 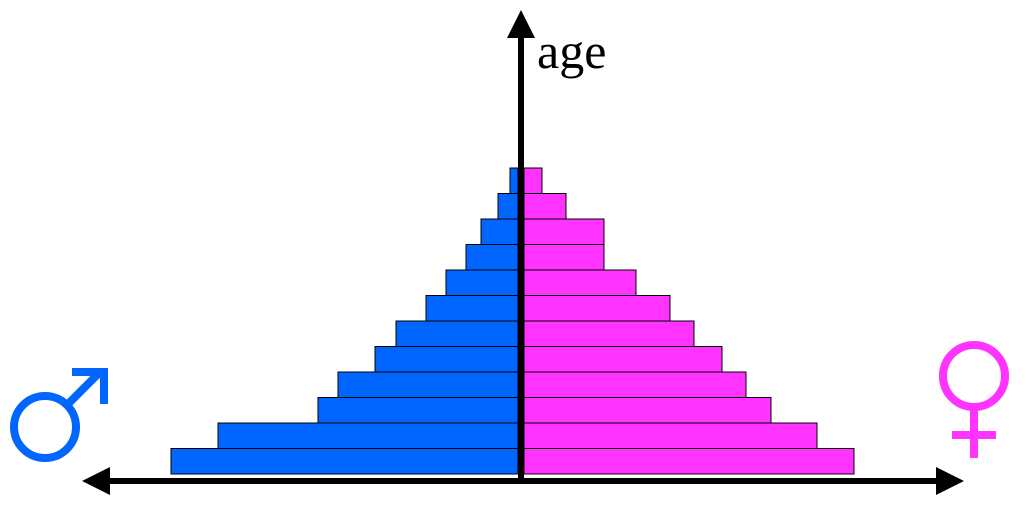 What do you see at coordinates (571, 51) in the screenshot?
I see `y-axis-label: age` at bounding box center [571, 51].